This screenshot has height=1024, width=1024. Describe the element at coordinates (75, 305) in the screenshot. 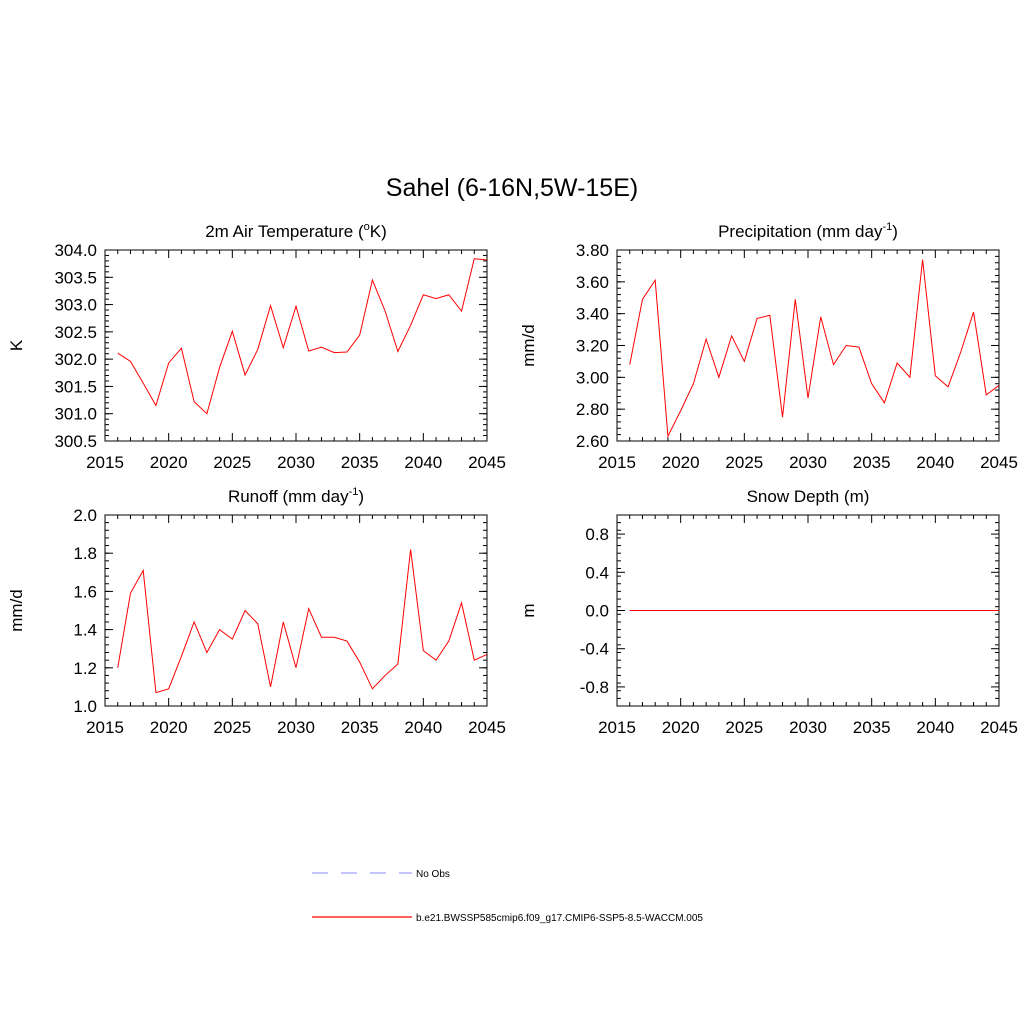

I see `y-tick-label: 303.0` at that location.